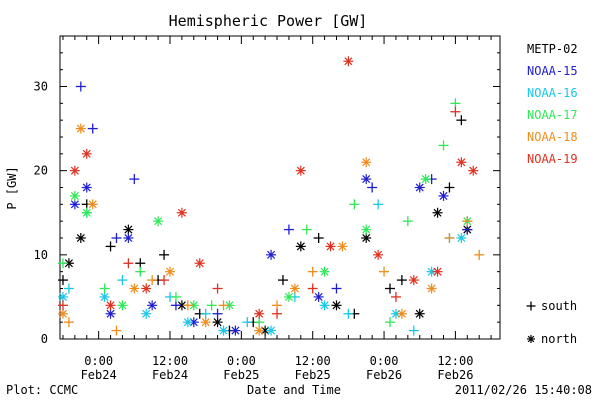 The height and width of the screenshot is (400, 600). What do you see at coordinates (552, 71) in the screenshot?
I see `legend-item: NOAA-15` at bounding box center [552, 71].